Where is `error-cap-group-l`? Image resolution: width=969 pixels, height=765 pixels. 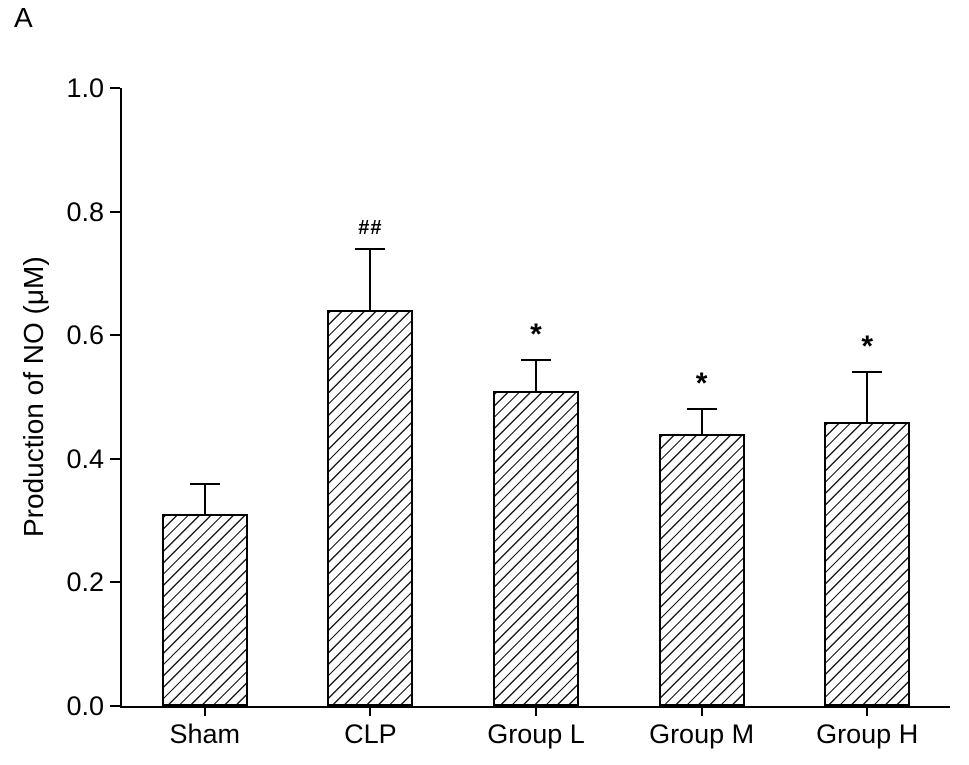
error-cap-group-l is located at coordinates (536, 359).